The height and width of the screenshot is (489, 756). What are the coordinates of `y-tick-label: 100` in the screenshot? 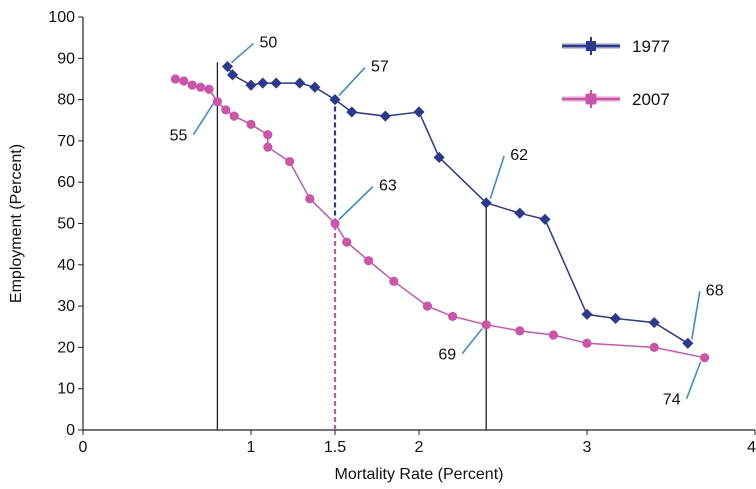 It's located at (61, 17).